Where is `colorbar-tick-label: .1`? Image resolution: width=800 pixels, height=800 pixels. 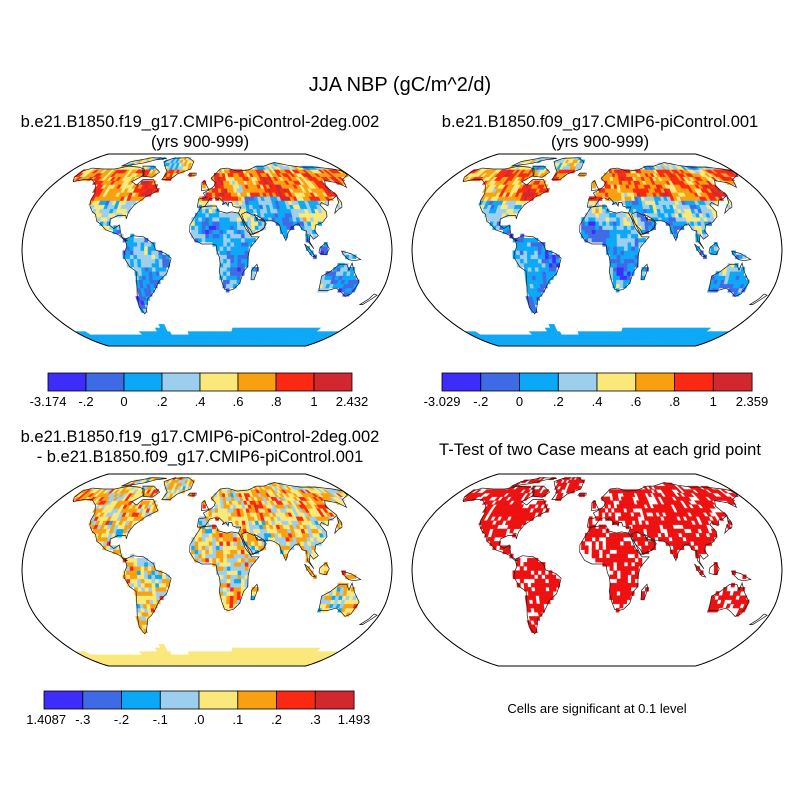 colorbar-tick-label: .1 is located at coordinates (237, 719).